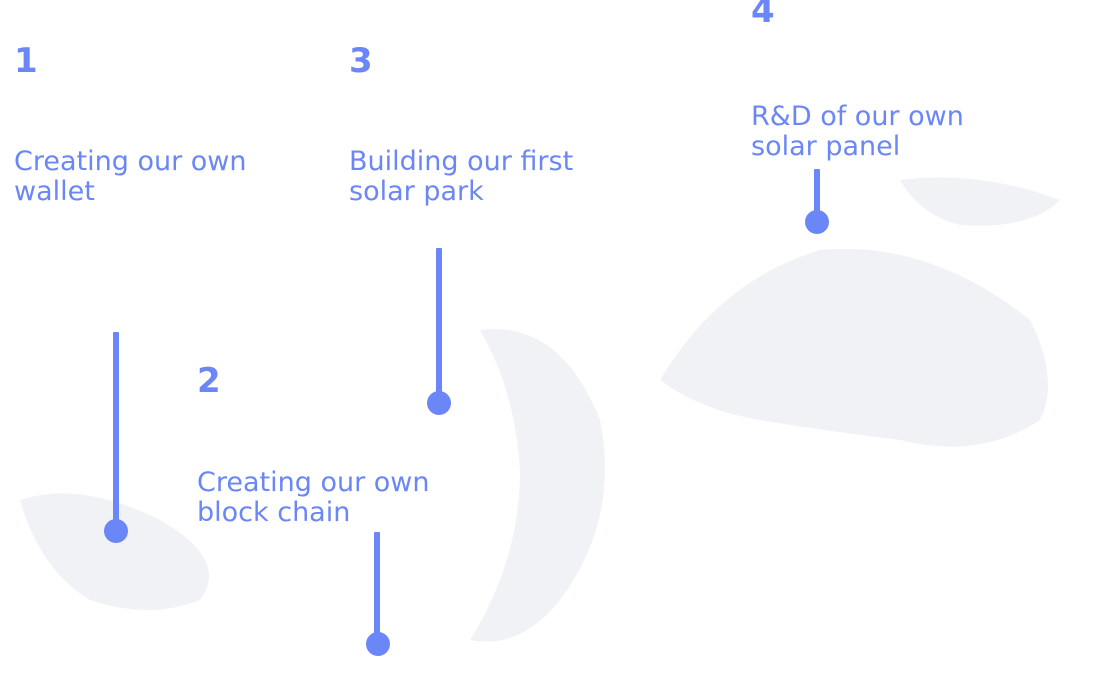  What do you see at coordinates (461, 176) in the screenshot?
I see `step-3-label: Building our first solar park` at bounding box center [461, 176].